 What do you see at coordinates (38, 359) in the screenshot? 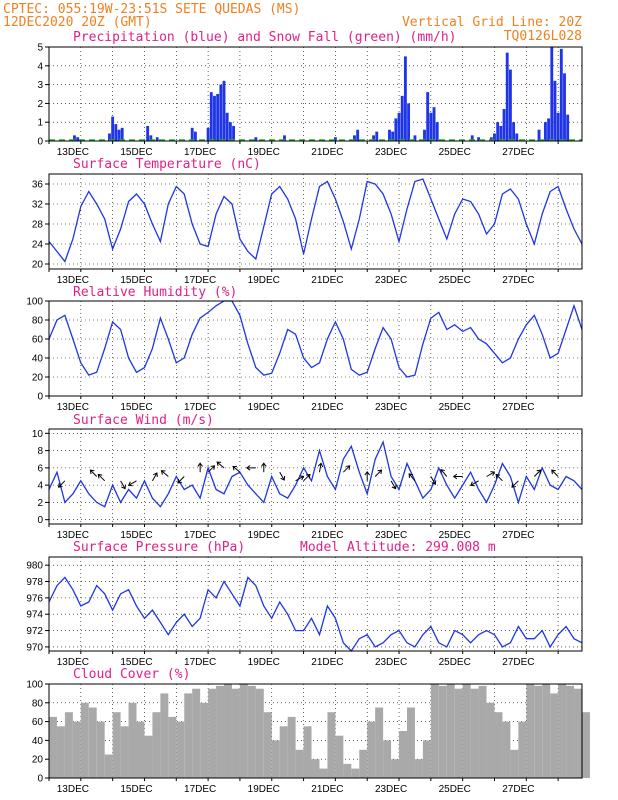
I see `rh-ytick-label: 40` at bounding box center [38, 359].